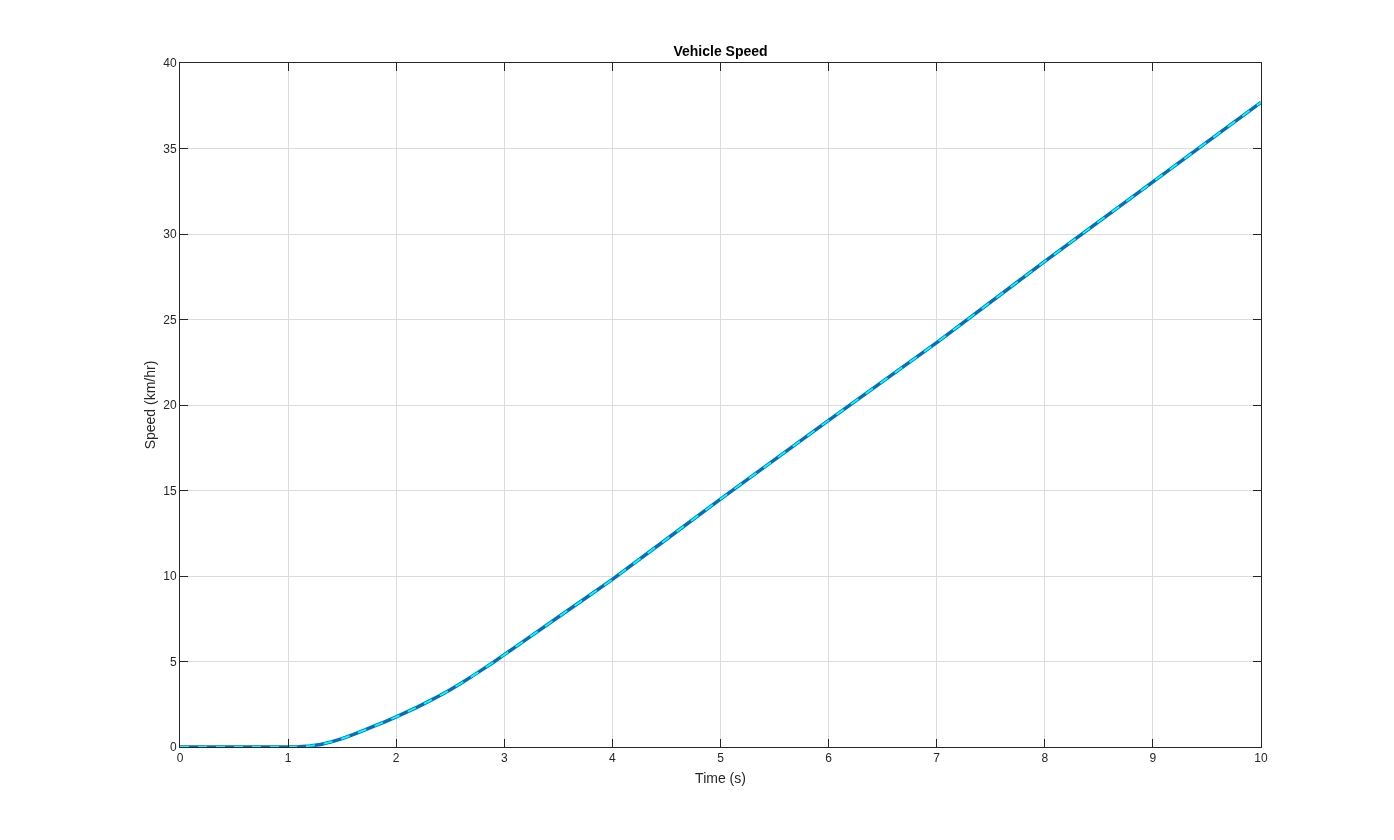 The image size is (1394, 840). What do you see at coordinates (829, 758) in the screenshot?
I see `x-tick-label: 6` at bounding box center [829, 758].